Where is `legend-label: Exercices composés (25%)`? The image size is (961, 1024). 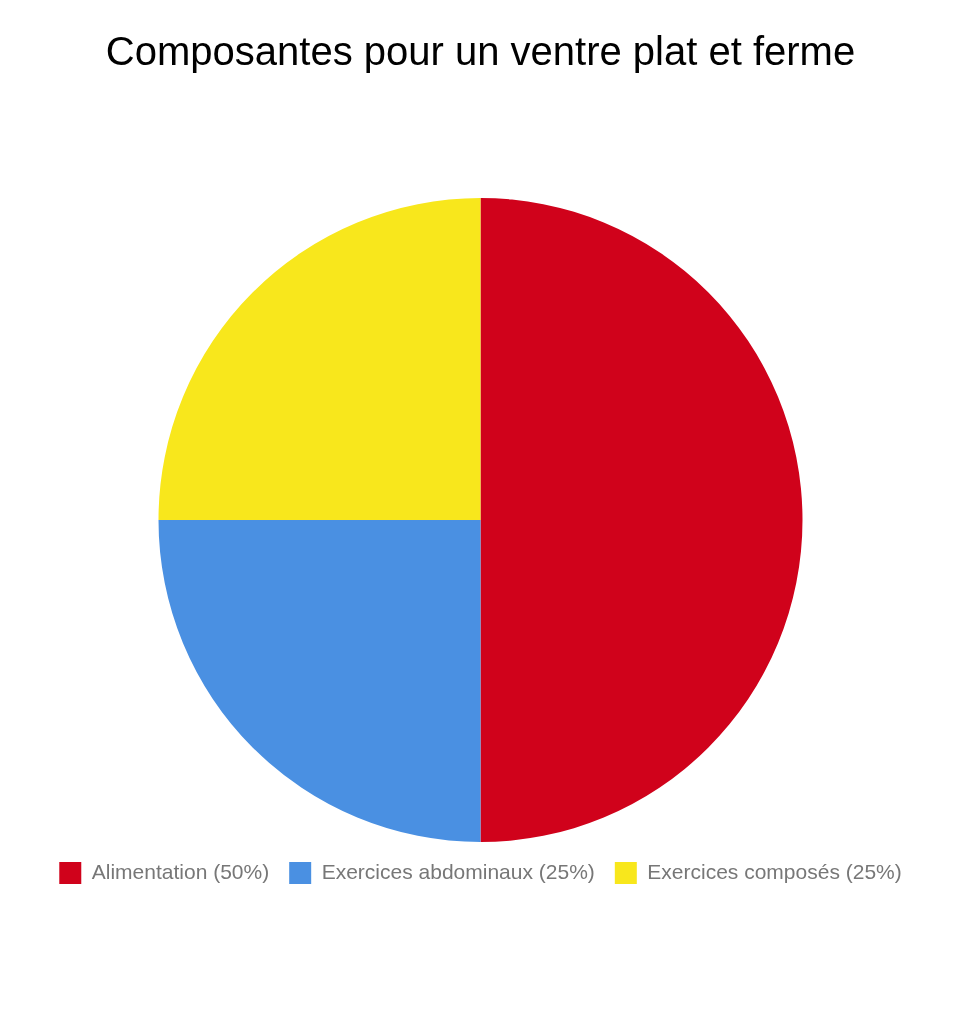 legend-label: Exercices composés (25%) is located at coordinates (774, 871).